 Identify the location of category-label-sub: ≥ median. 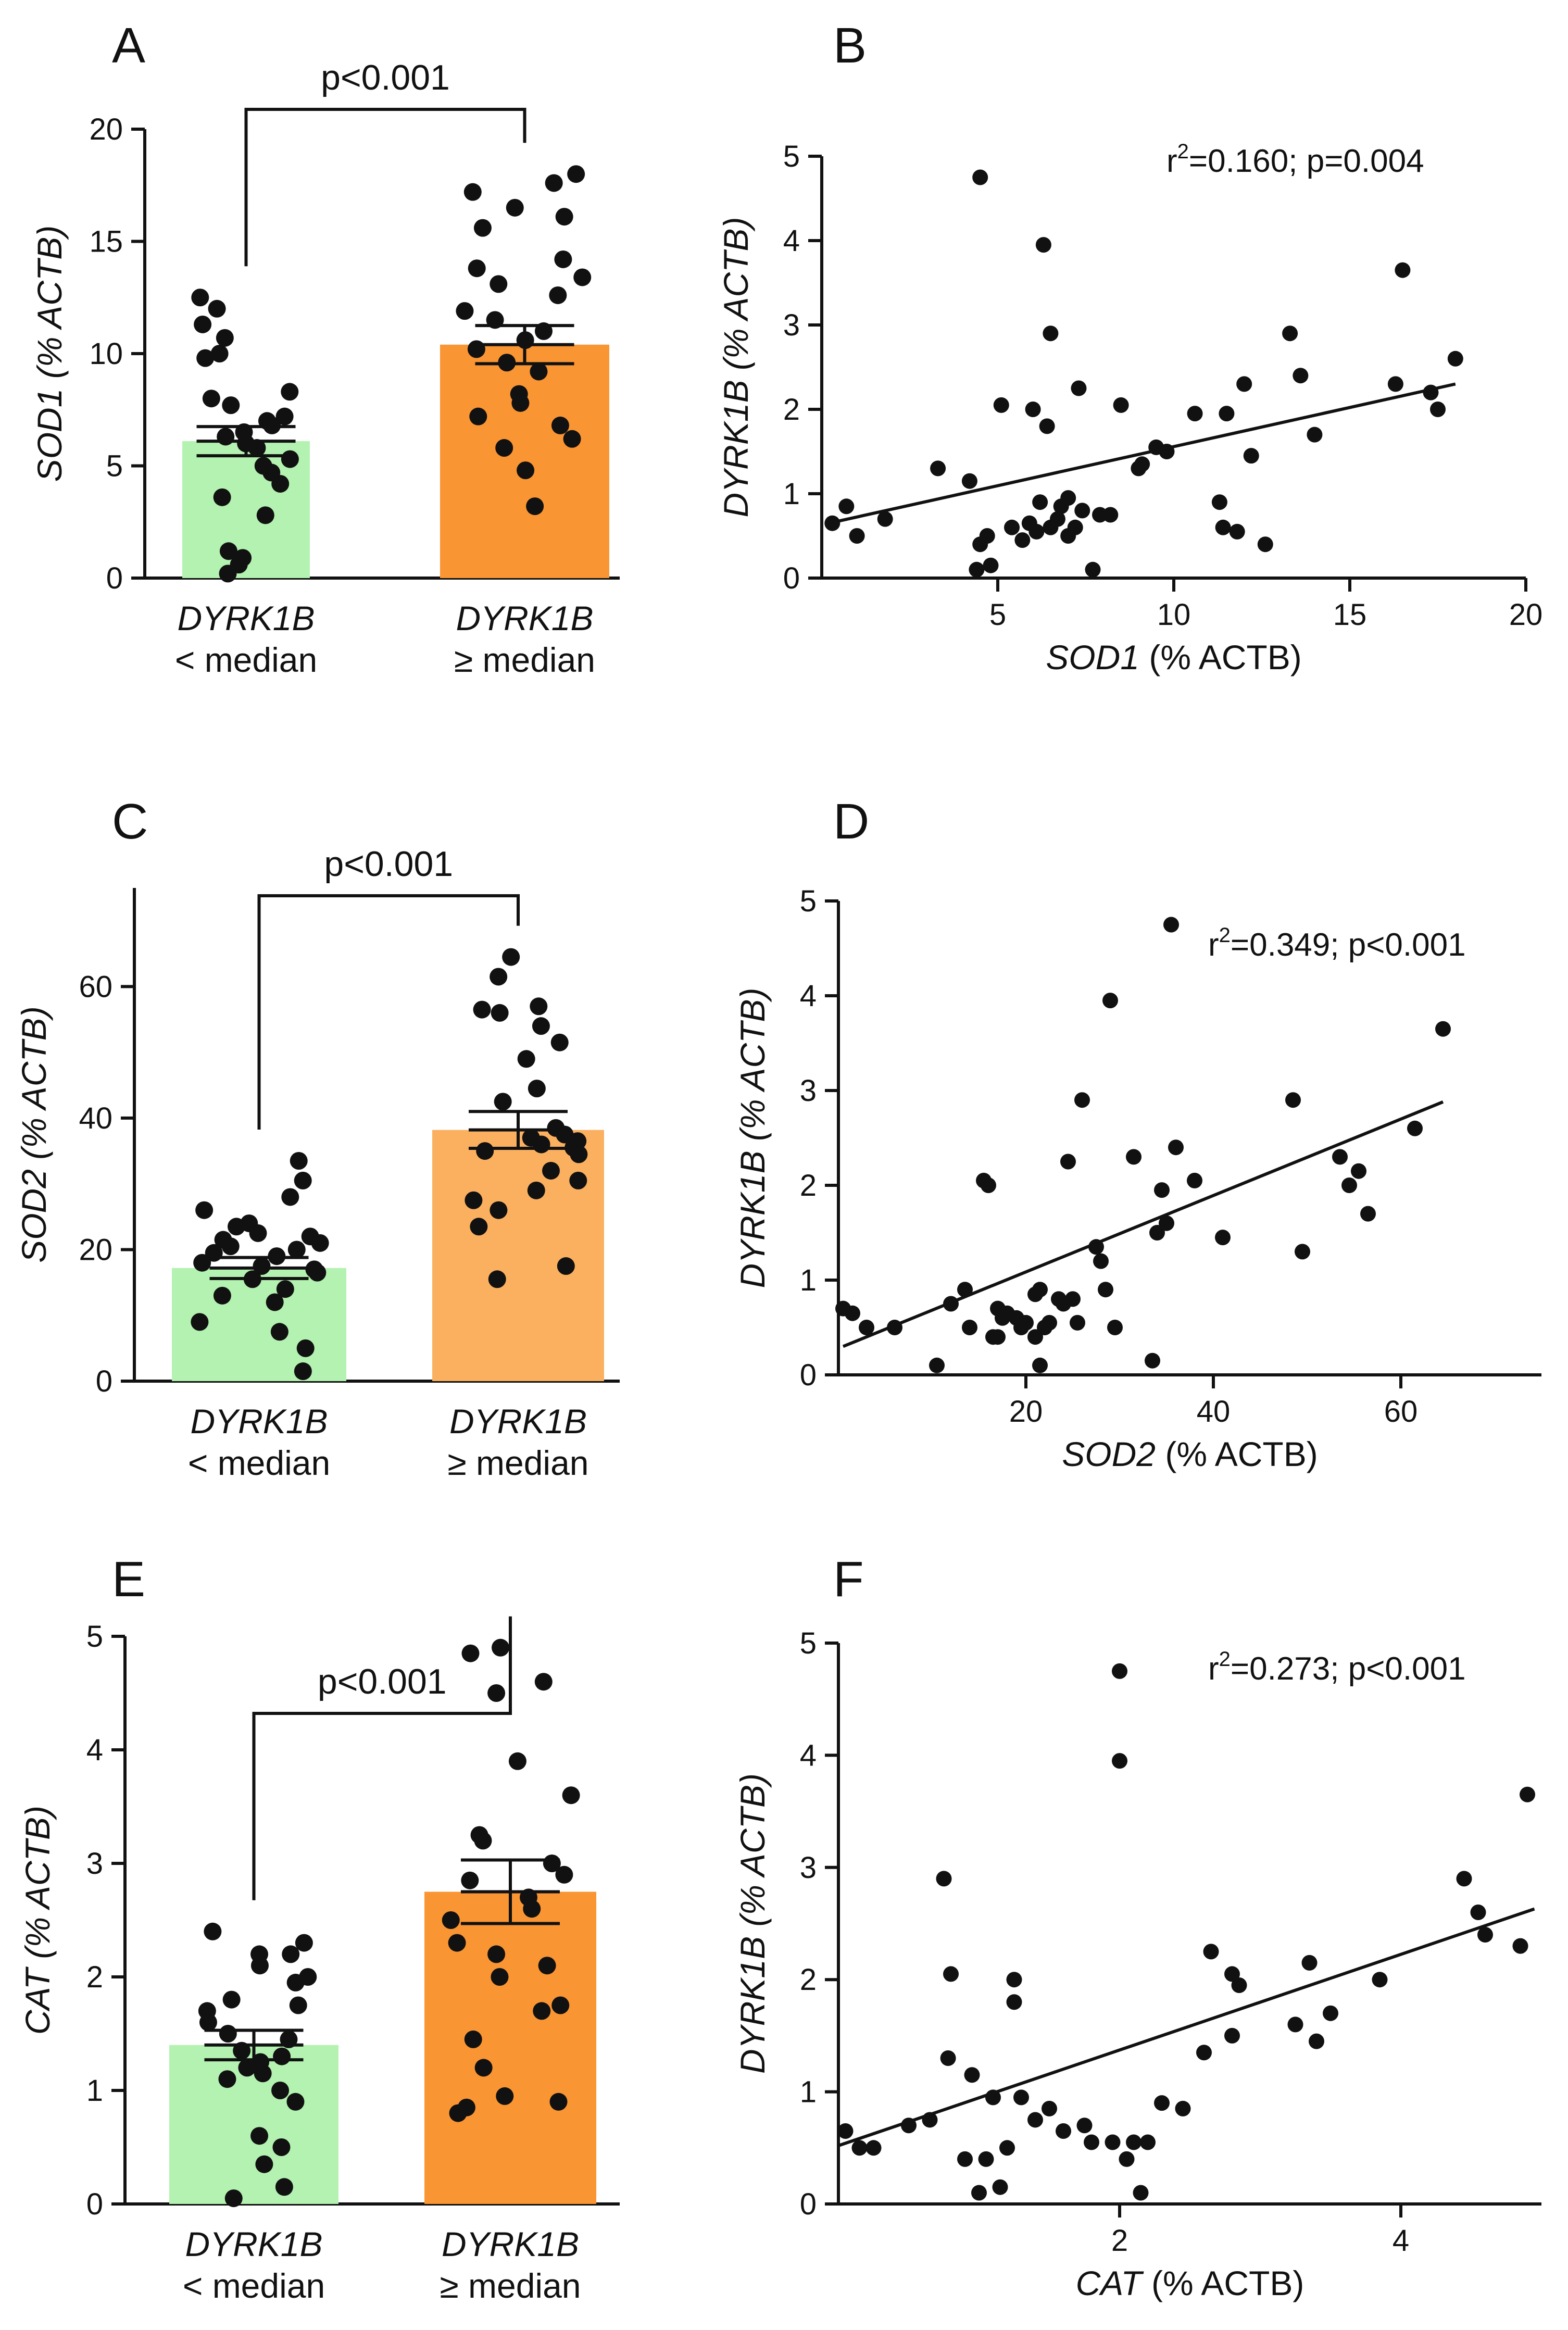
(517, 1463).